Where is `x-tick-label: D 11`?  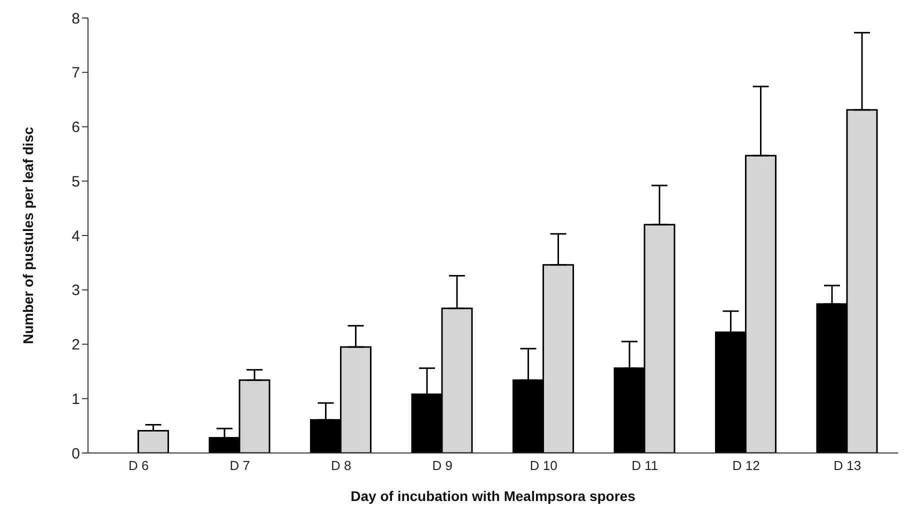 x-tick-label: D 11 is located at coordinates (645, 466).